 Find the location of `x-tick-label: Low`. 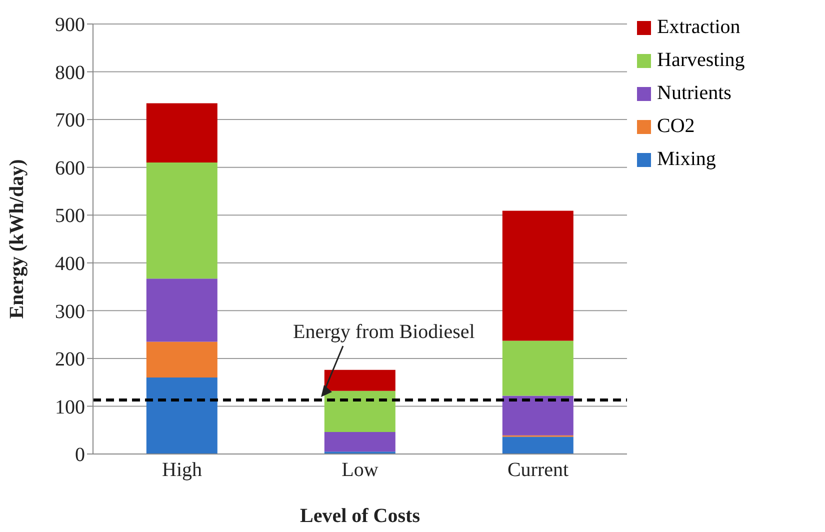

x-tick-label: Low is located at coordinates (360, 470).